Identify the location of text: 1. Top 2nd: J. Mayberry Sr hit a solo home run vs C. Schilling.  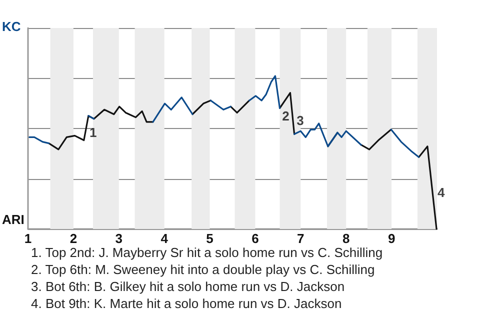
(207, 252).